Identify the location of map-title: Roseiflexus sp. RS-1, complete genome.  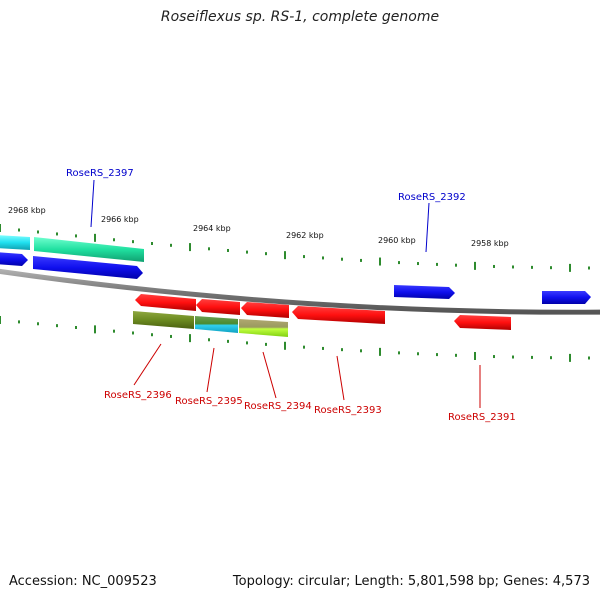
(300, 17).